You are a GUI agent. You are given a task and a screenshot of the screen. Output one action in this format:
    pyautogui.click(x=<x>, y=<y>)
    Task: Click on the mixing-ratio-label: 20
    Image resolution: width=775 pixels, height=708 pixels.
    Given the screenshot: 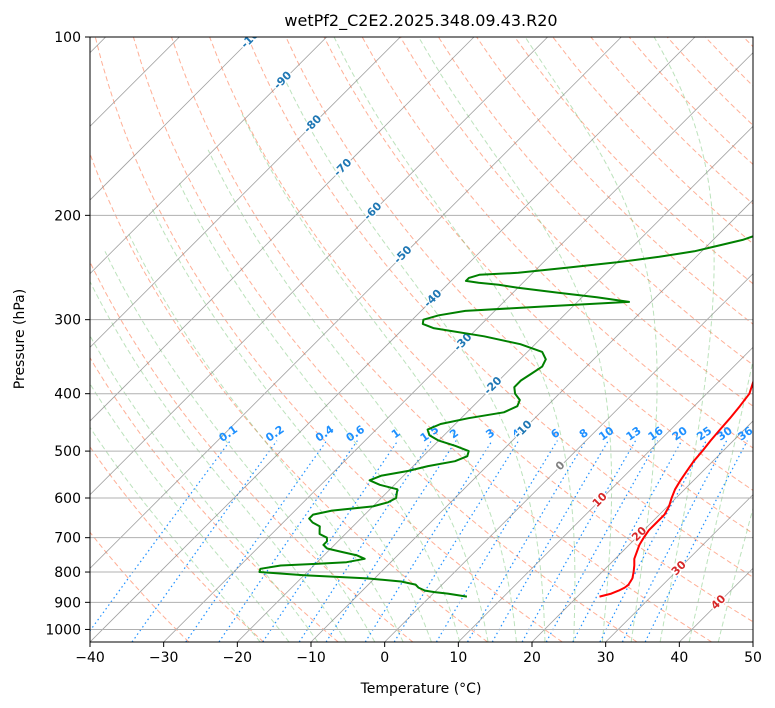 What is the action you would take?
    pyautogui.click(x=680, y=434)
    